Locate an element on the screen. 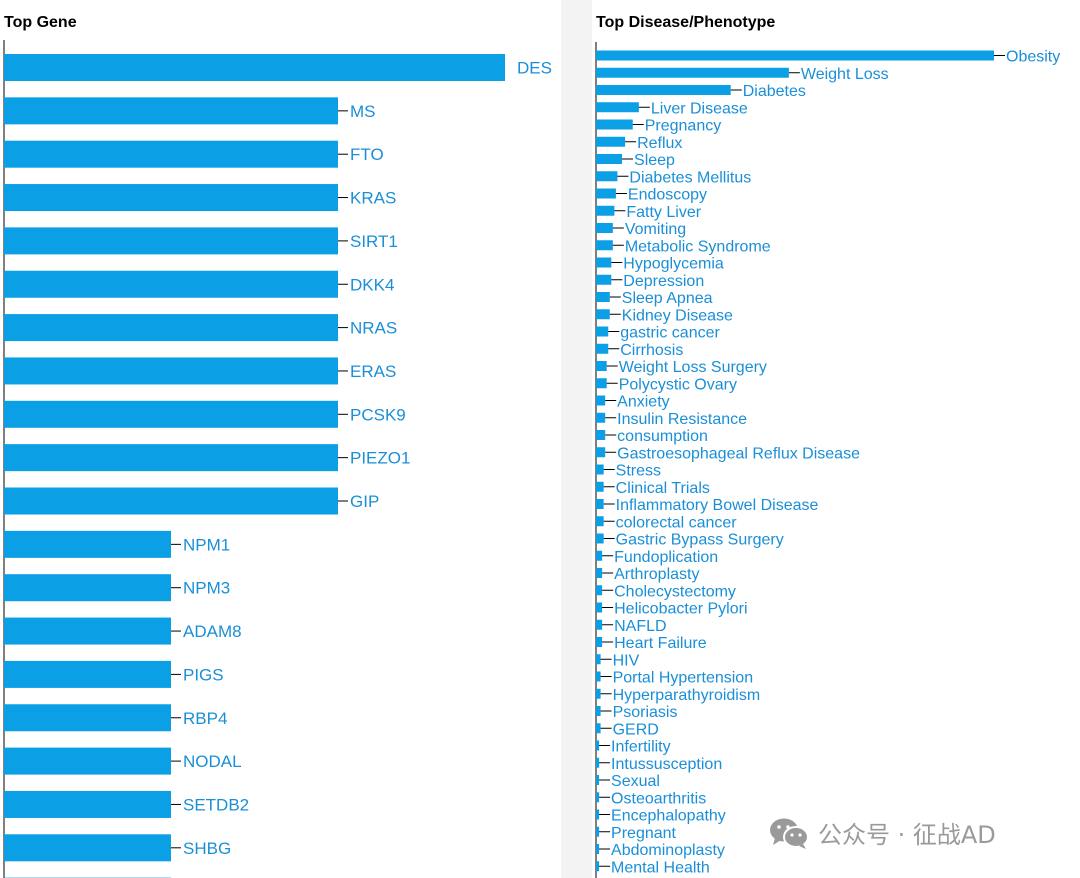 The height and width of the screenshot is (878, 1080). gene-label: NPM3 is located at coordinates (206, 588).